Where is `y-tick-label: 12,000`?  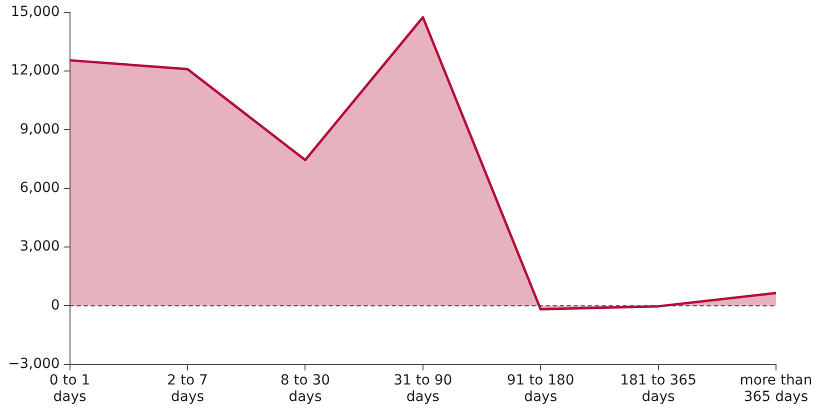
y-tick-label: 12,000 is located at coordinates (35, 70).